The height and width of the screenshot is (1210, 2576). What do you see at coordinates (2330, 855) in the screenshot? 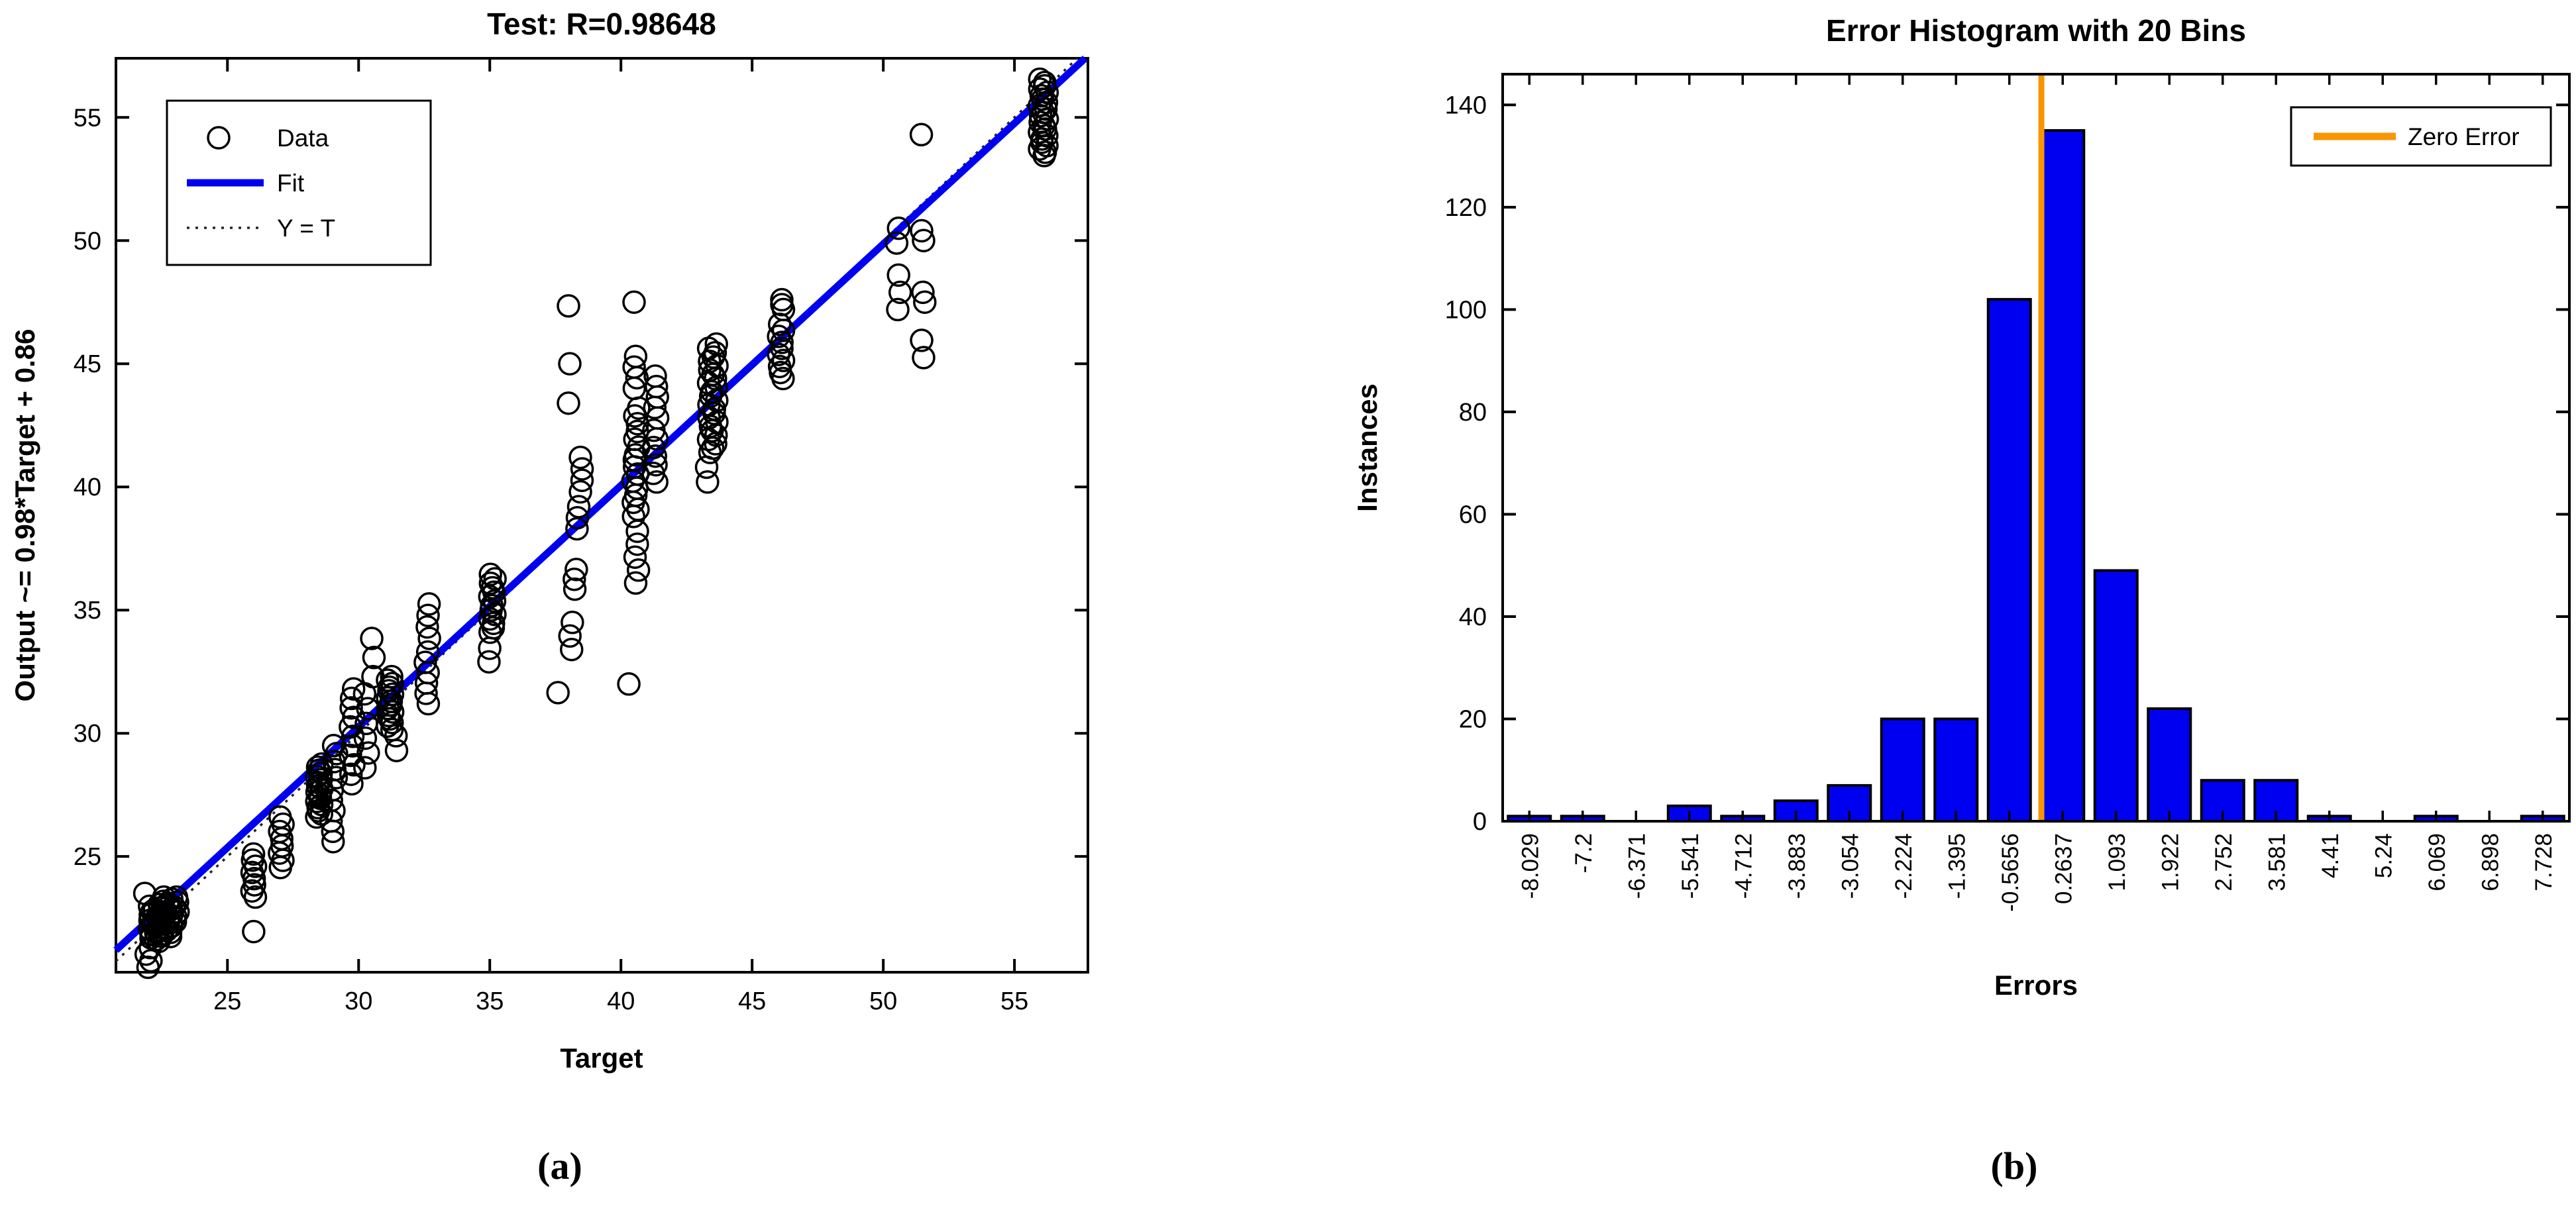
I see `svg-text: 4.41` at bounding box center [2330, 855].